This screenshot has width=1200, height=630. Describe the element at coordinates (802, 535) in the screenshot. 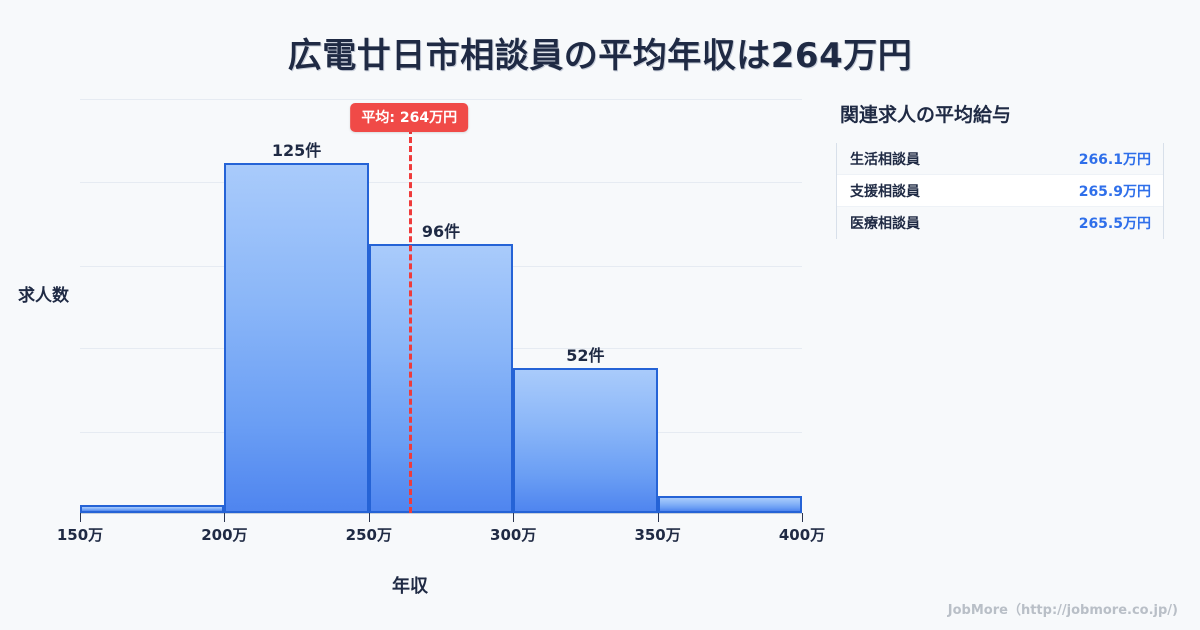

I see `x-axis-tick-label: 400万` at that location.